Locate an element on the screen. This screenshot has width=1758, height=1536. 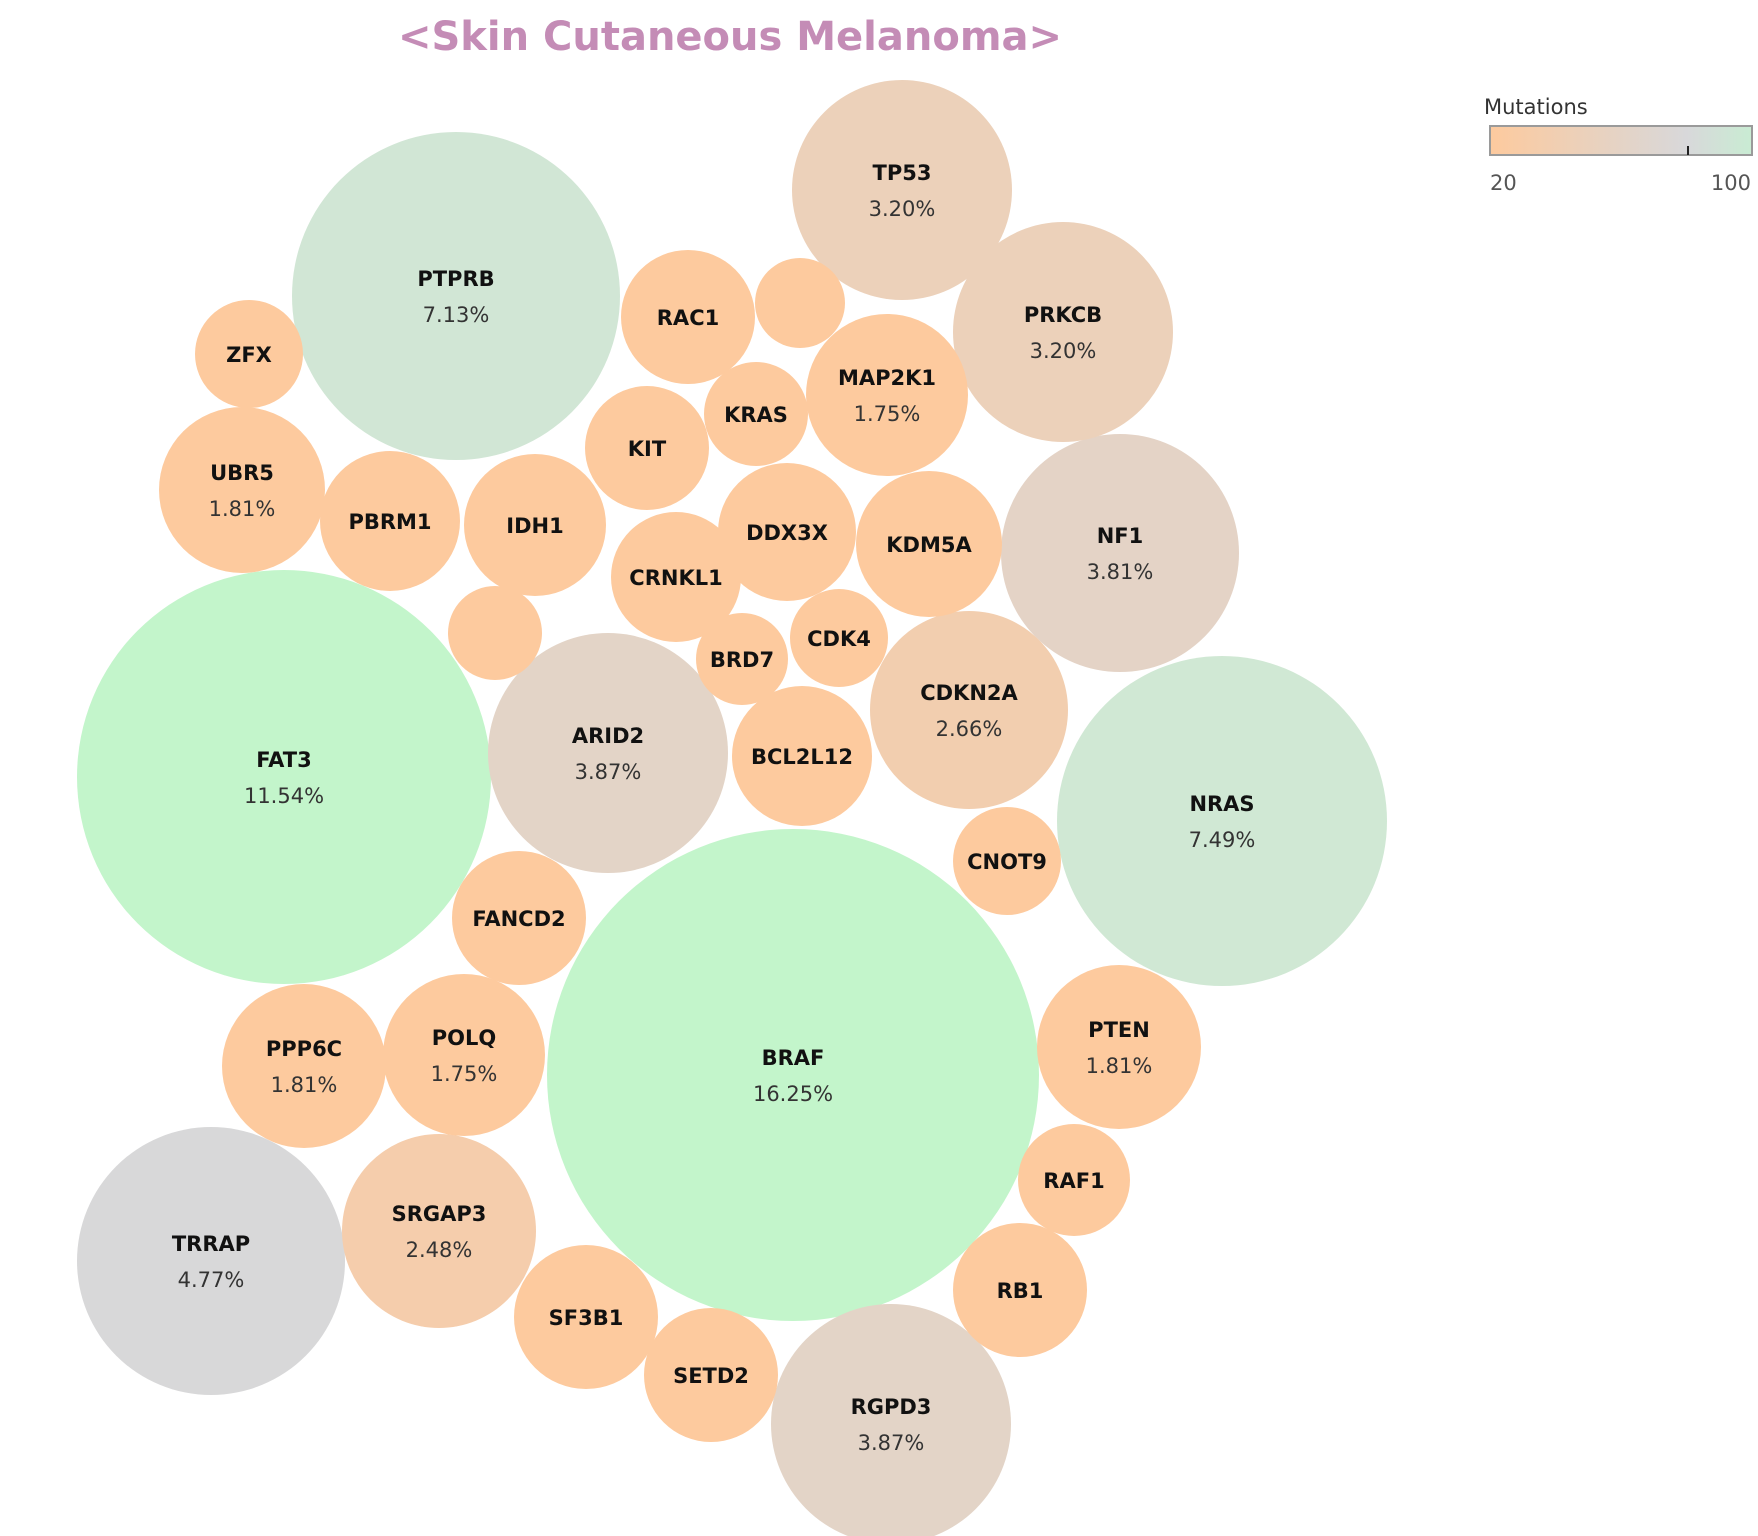
bubble-label-trrap: TRRAP is located at coordinates (211, 1244).